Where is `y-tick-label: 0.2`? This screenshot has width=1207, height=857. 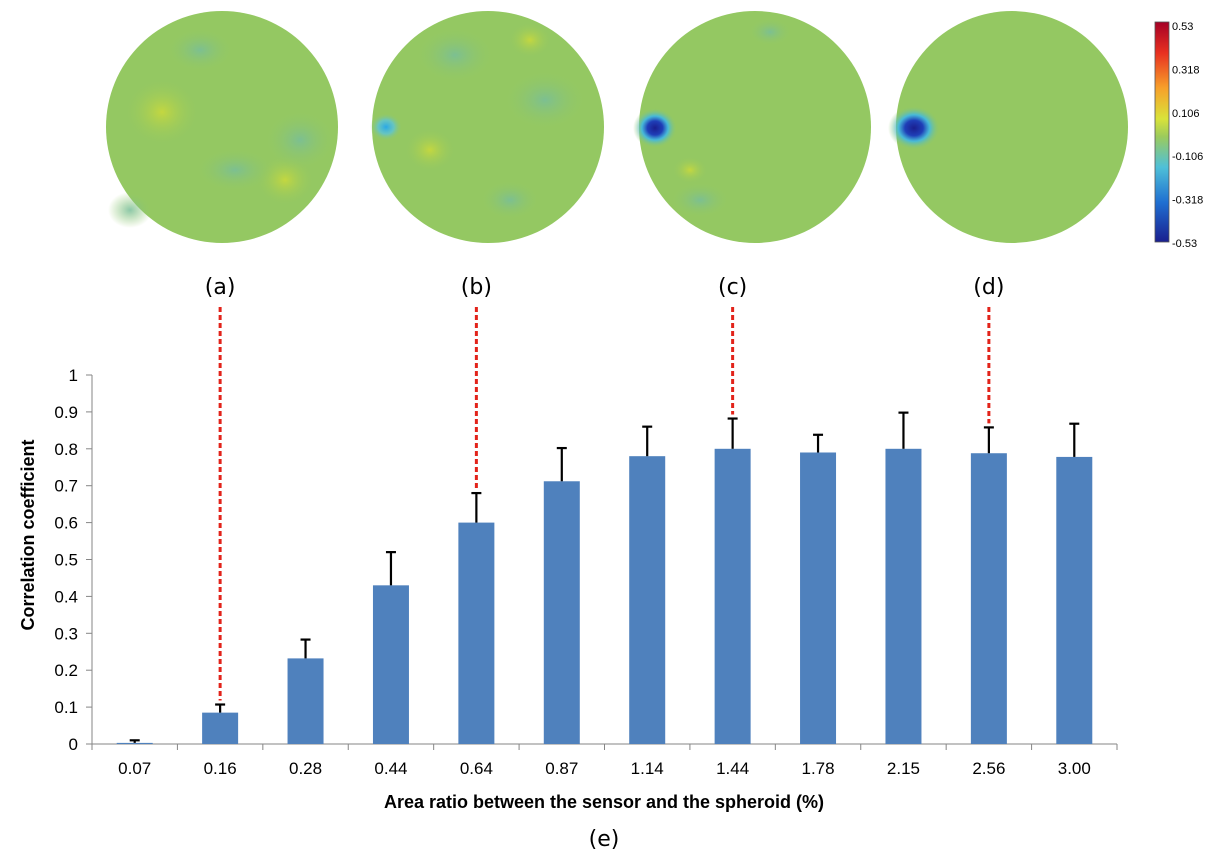
y-tick-label: 0.2 is located at coordinates (66, 670).